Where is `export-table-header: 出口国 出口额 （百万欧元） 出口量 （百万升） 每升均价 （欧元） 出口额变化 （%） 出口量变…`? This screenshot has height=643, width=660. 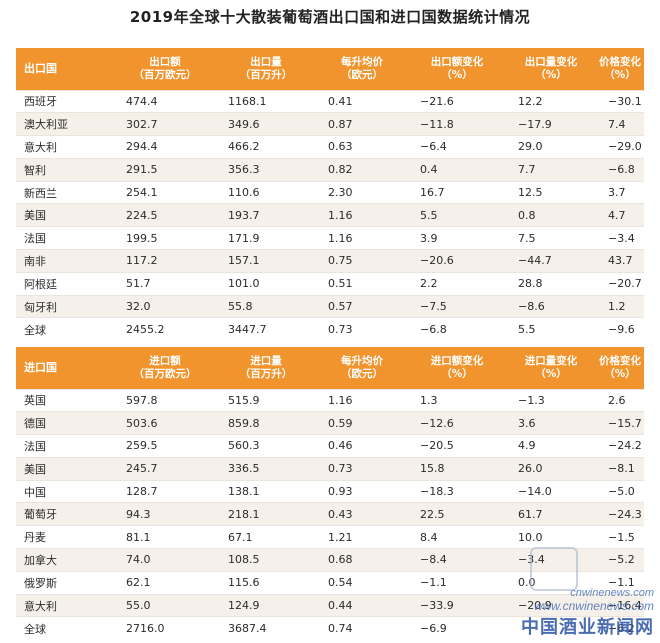
export-table-header: 出口国 出口额 （百万欧元） 出口量 （百万升） 每升均价 （欧元） 出口额变化 （%） 出口量变… is located at coordinates (330, 69).